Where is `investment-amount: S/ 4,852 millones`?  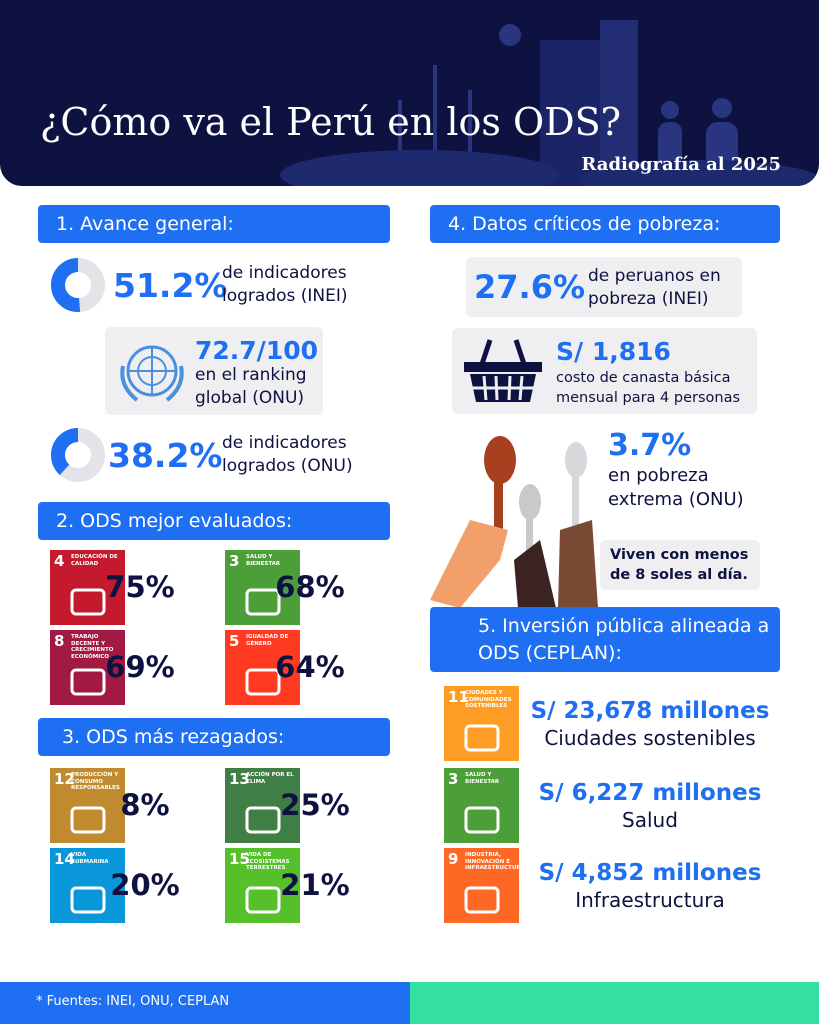
investment-amount: S/ 4,852 millones is located at coordinates (650, 873).